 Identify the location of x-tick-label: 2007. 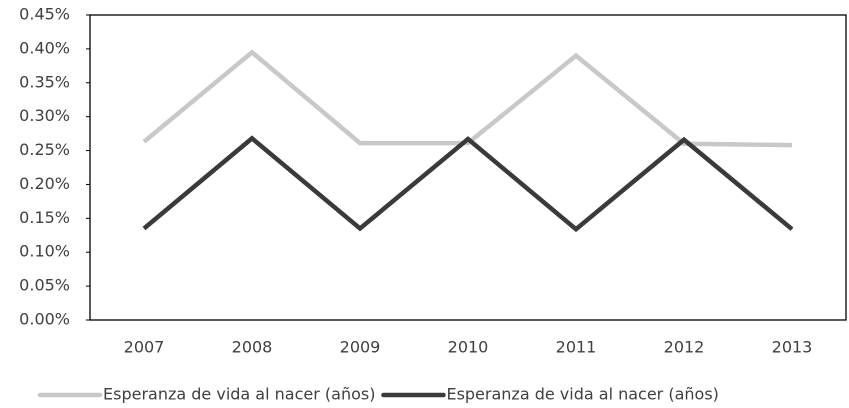
(144, 347).